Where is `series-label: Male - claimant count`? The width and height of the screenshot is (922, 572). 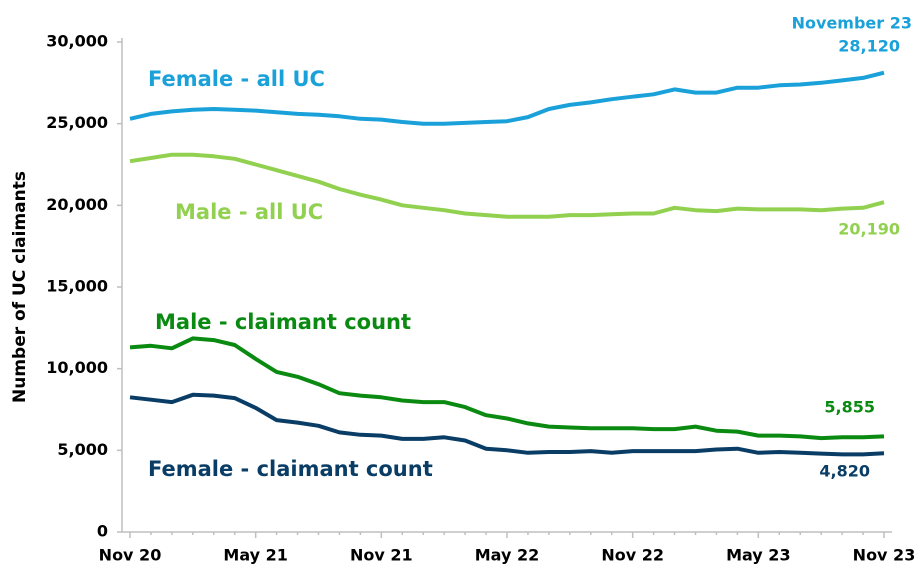
series-label: Male - claimant count is located at coordinates (283, 322).